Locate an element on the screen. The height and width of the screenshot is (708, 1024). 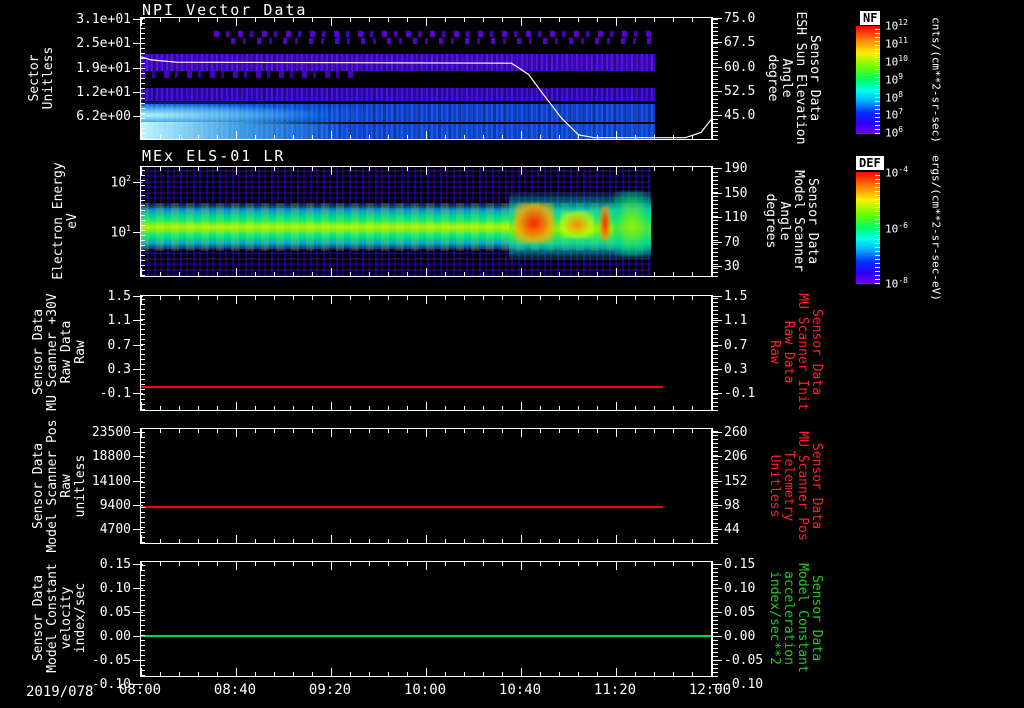
tick-label: 102 is located at coordinates (127, 182).